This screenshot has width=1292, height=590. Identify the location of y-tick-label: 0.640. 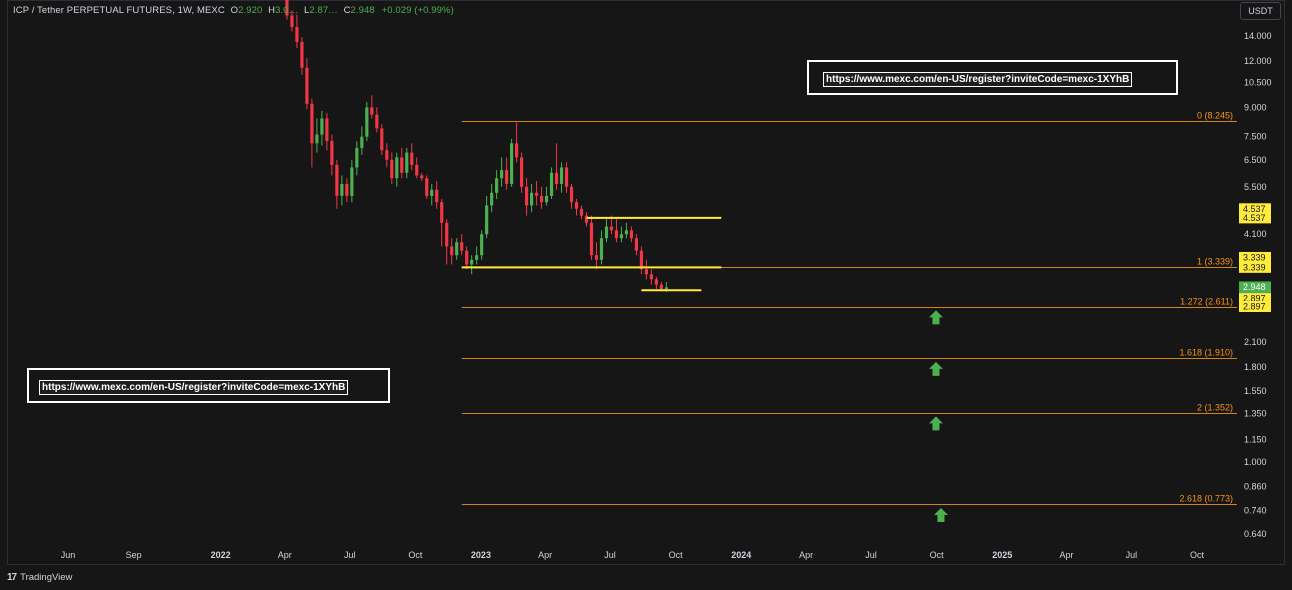
(1255, 534).